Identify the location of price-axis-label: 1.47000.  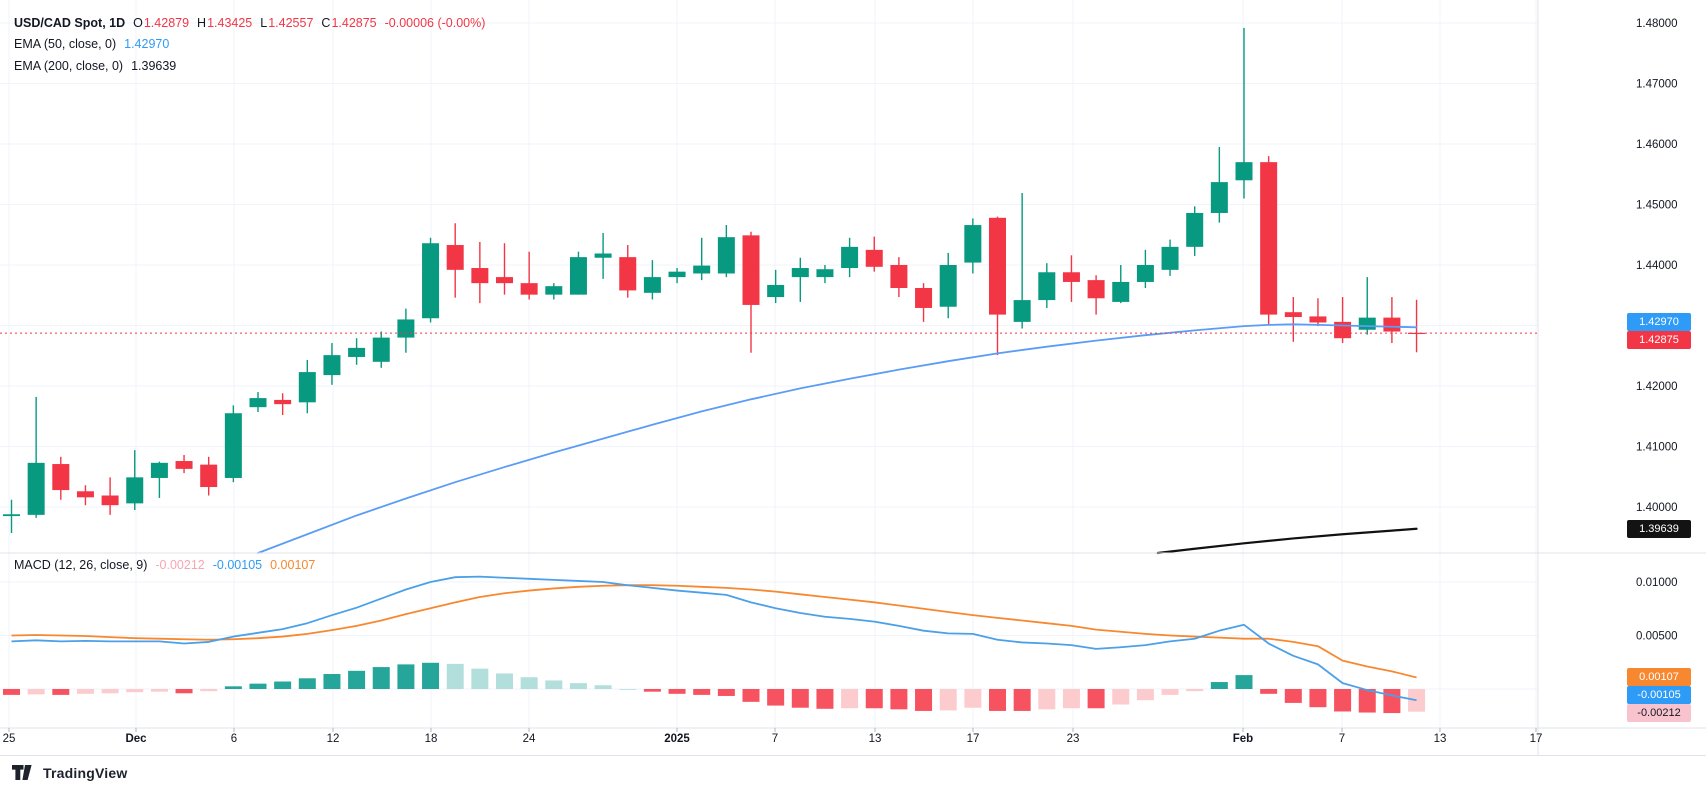
(1657, 85).